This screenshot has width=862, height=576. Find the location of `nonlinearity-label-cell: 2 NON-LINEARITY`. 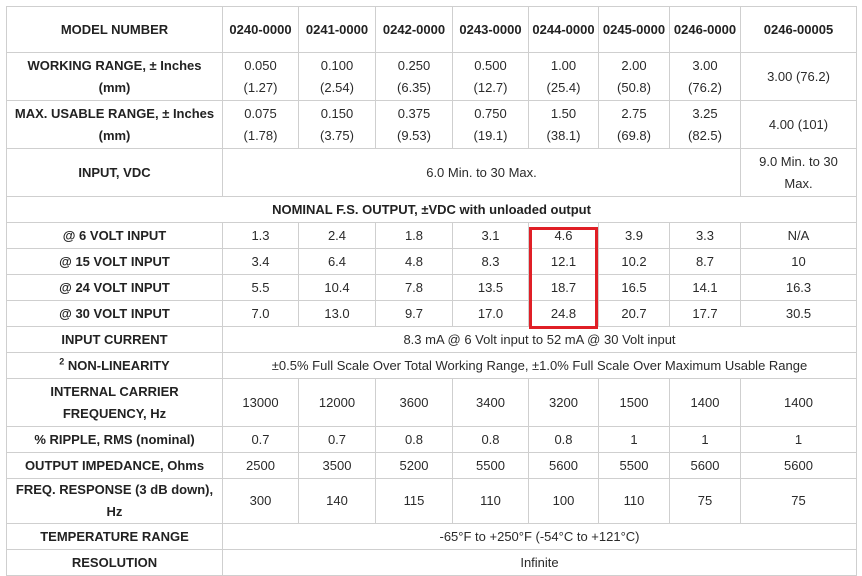

nonlinearity-label-cell: 2 NON-LINEARITY is located at coordinates (114, 365).